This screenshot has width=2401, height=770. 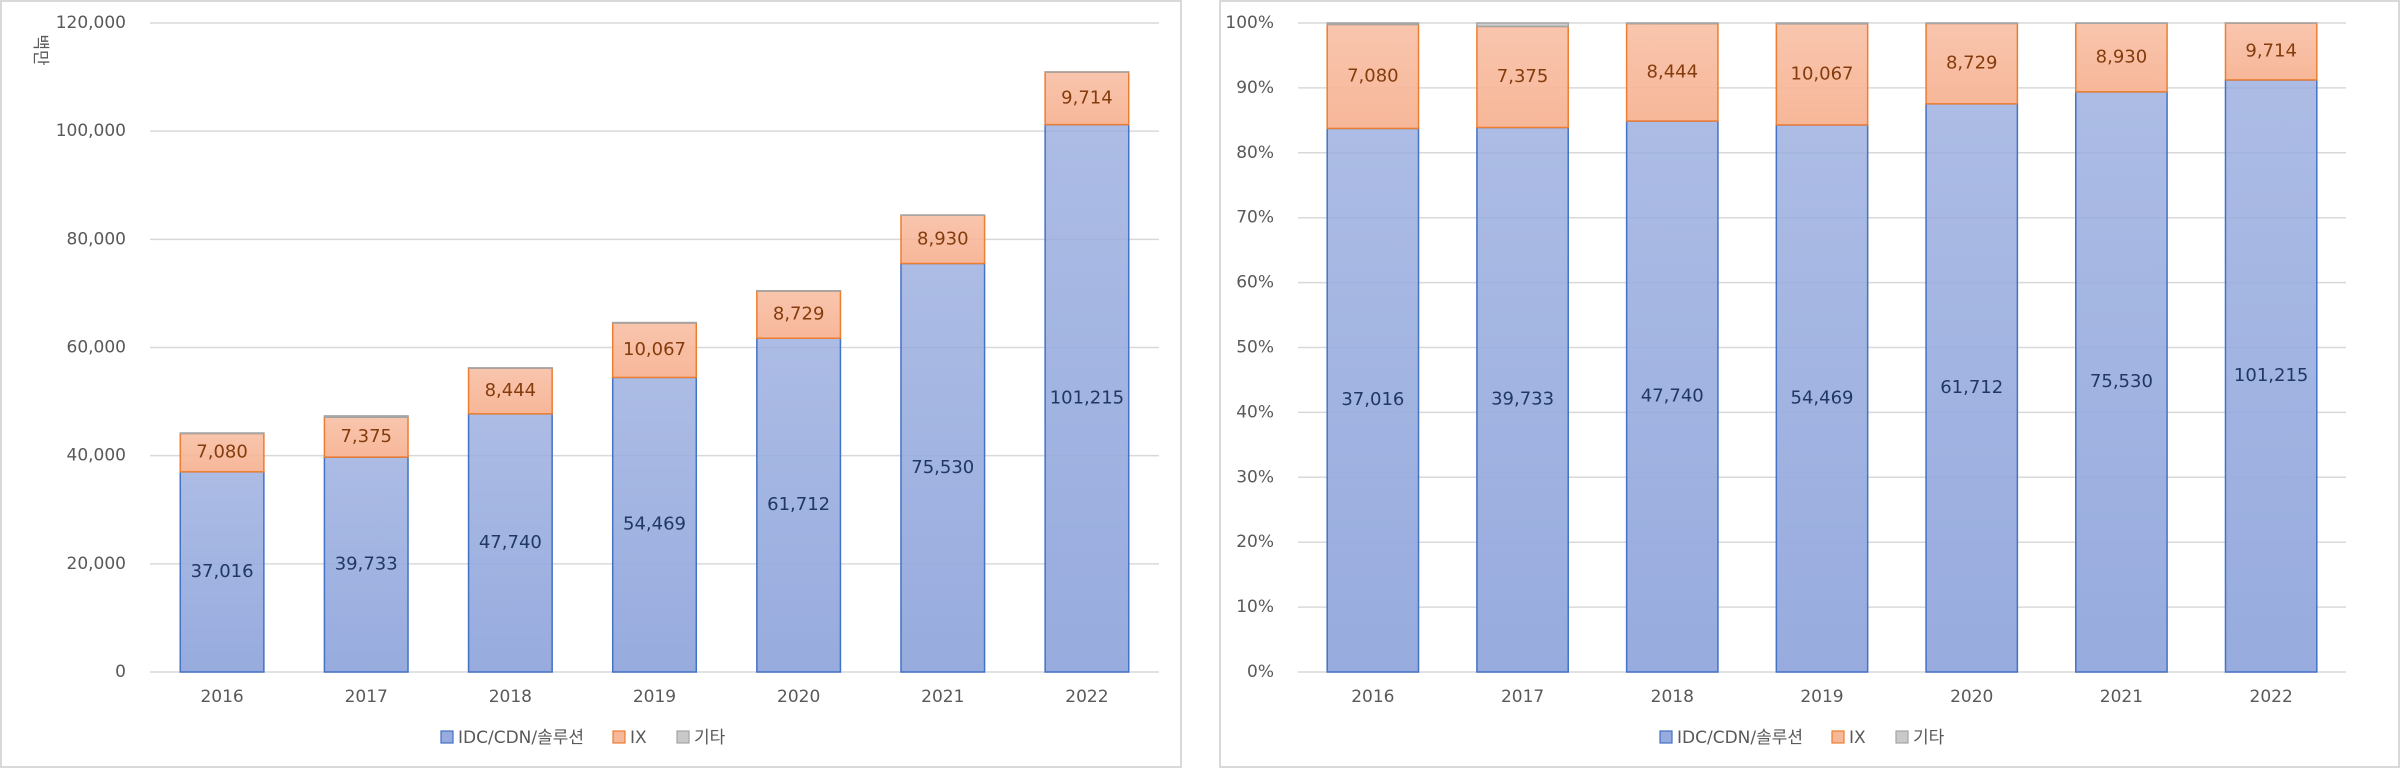 I want to click on x-tick-label: 2021, so click(x=942, y=697).